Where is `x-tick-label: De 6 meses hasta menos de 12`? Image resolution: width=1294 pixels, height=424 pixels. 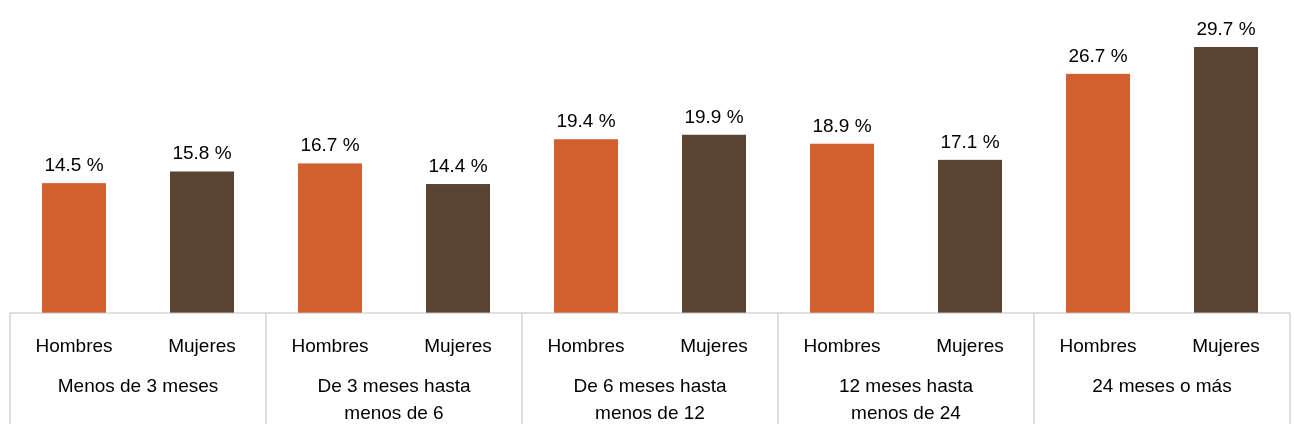
x-tick-label: De 6 meses hasta menos de 12 is located at coordinates (650, 399).